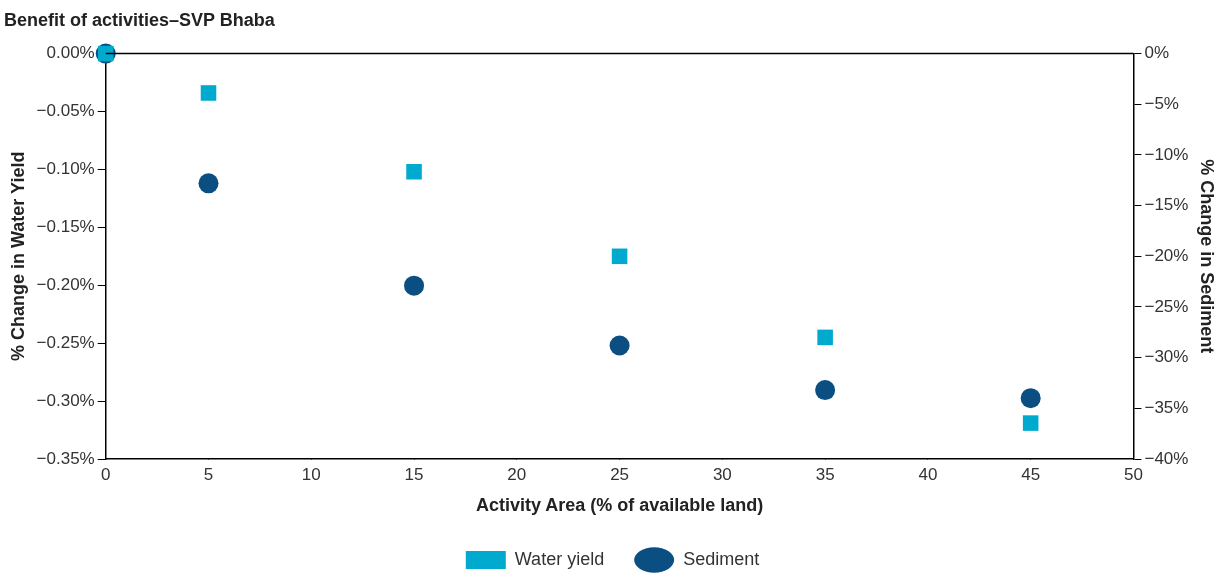 This screenshot has width=1225, height=583. Describe the element at coordinates (1166, 306) in the screenshot. I see `y2-tick-label: −25%` at that location.